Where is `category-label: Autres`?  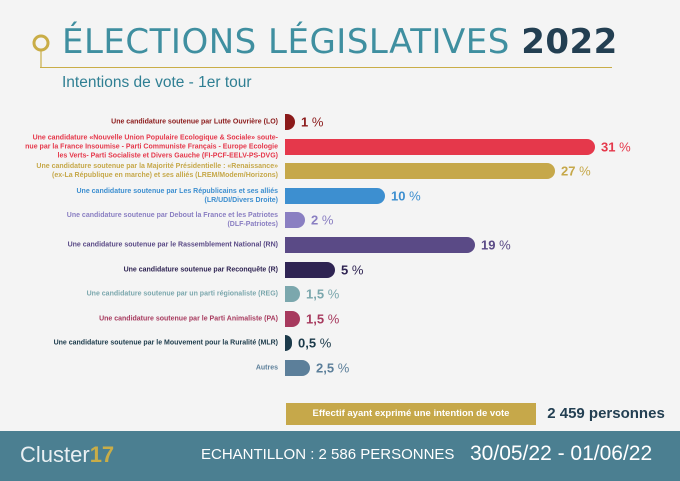
category-label: Autres is located at coordinates (143, 368).